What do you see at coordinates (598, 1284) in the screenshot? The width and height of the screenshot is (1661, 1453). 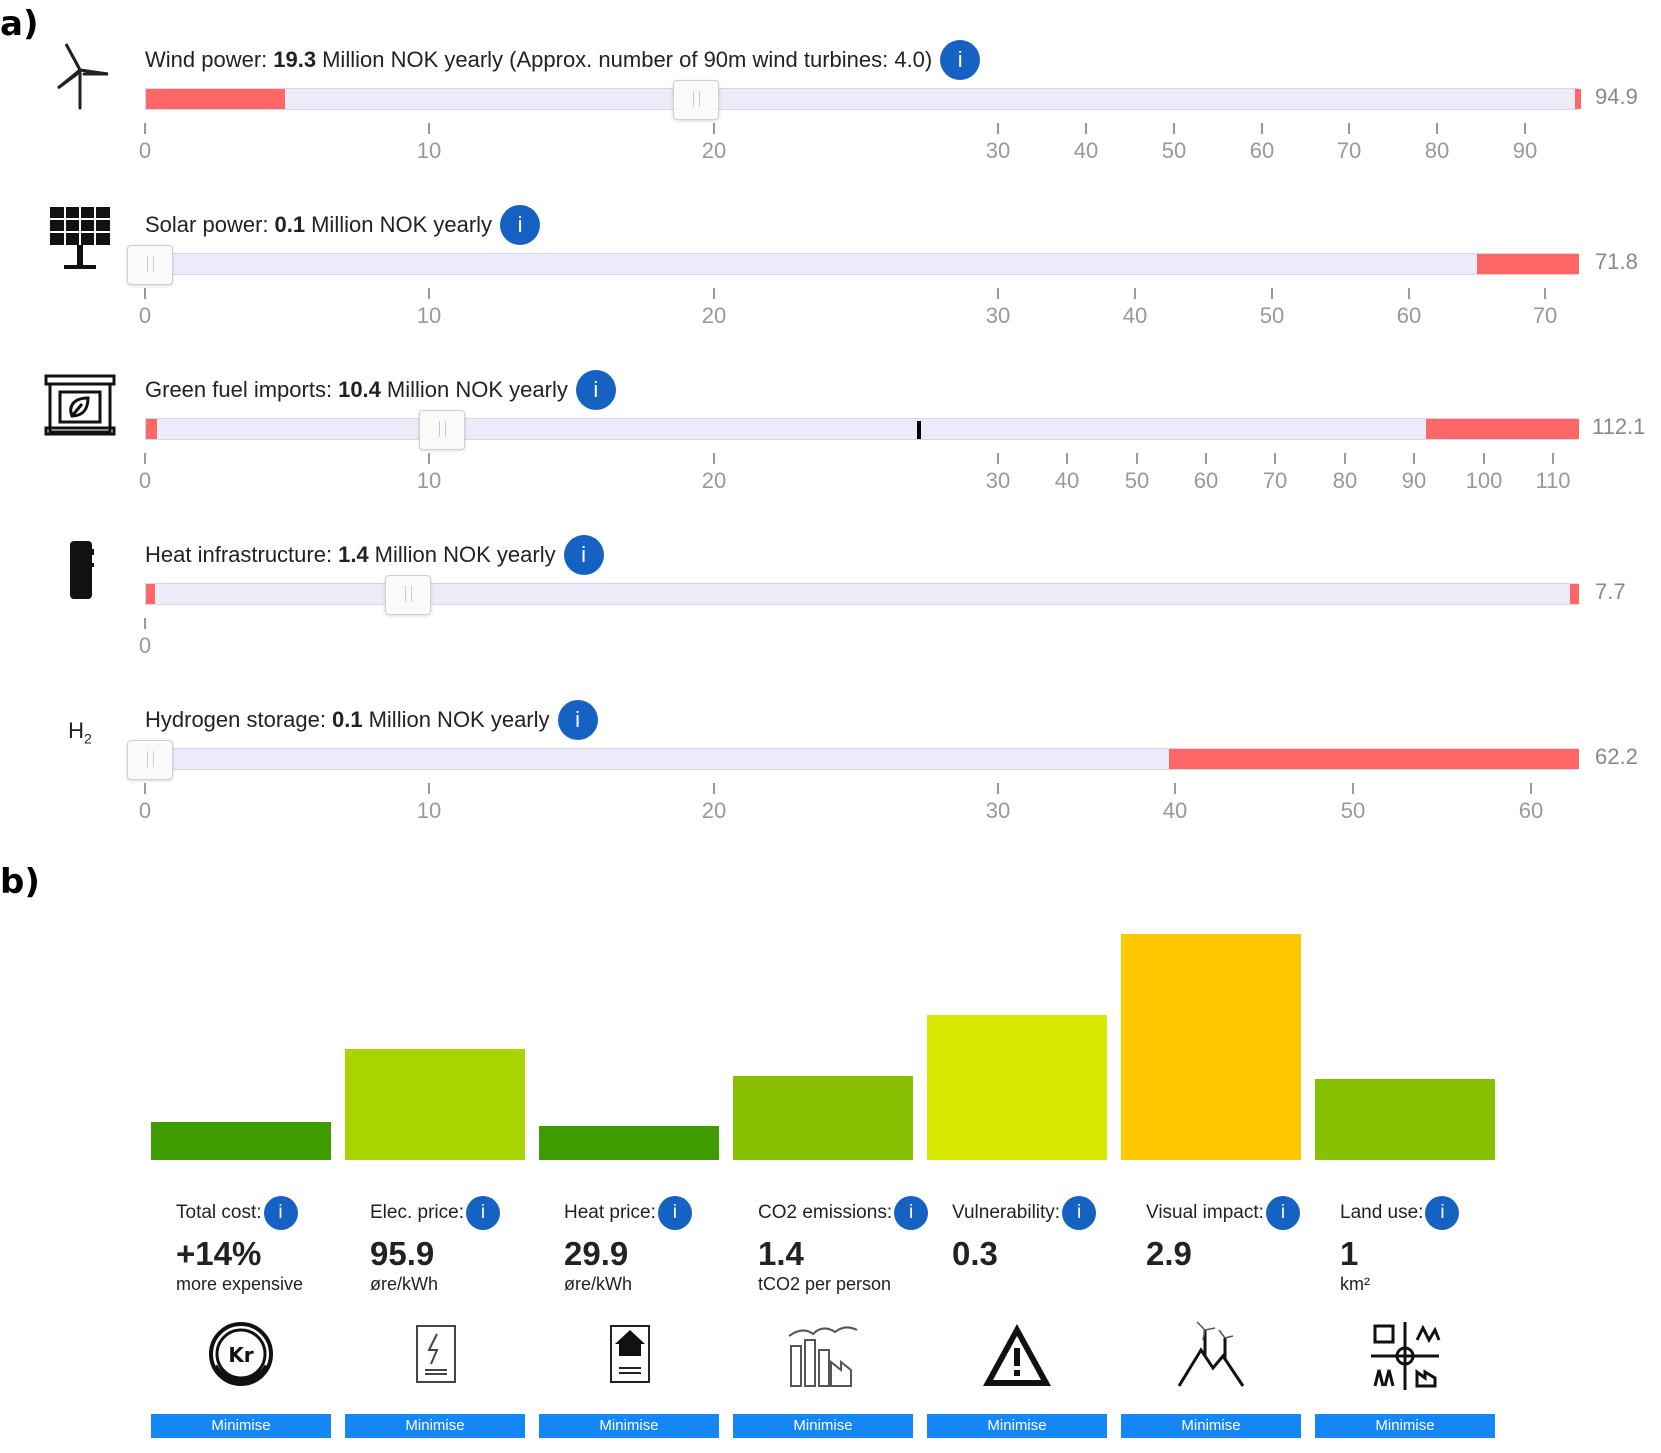 I see `heat-price-unit: øre/kWh` at bounding box center [598, 1284].